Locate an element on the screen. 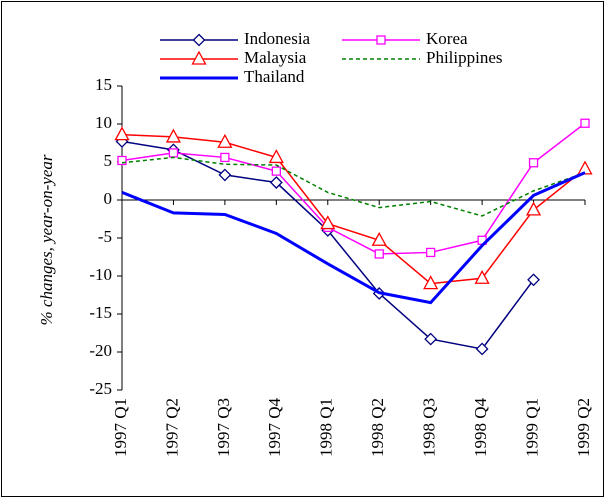 Image resolution: width=606 pixels, height=499 pixels. y-axis-title: % changes, year-on-year is located at coordinates (46, 239).